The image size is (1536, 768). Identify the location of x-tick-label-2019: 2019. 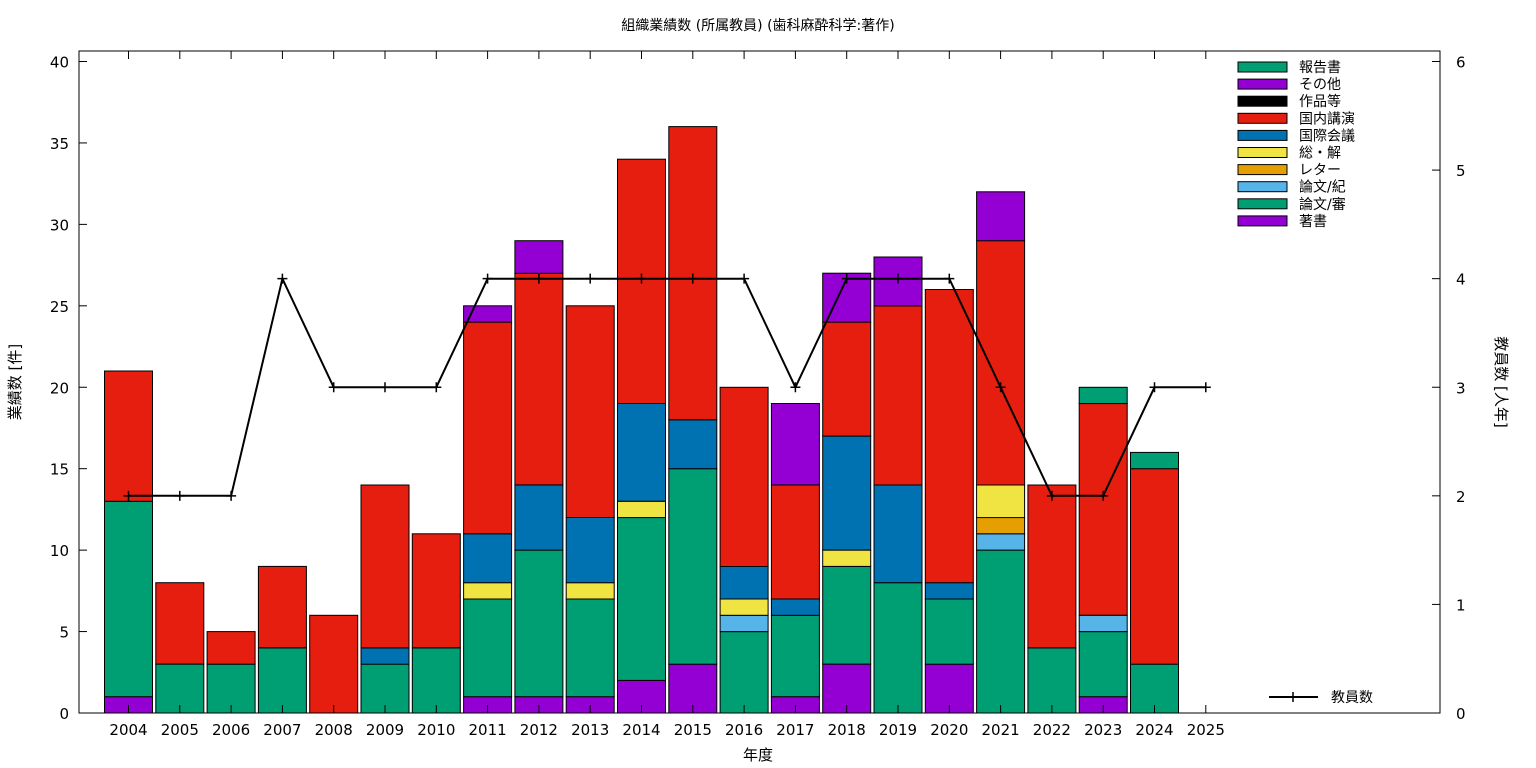
(898, 730).